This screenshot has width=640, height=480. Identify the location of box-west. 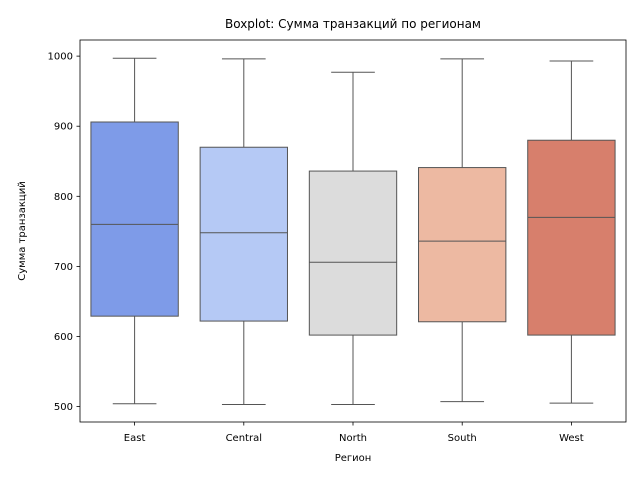
(571, 232).